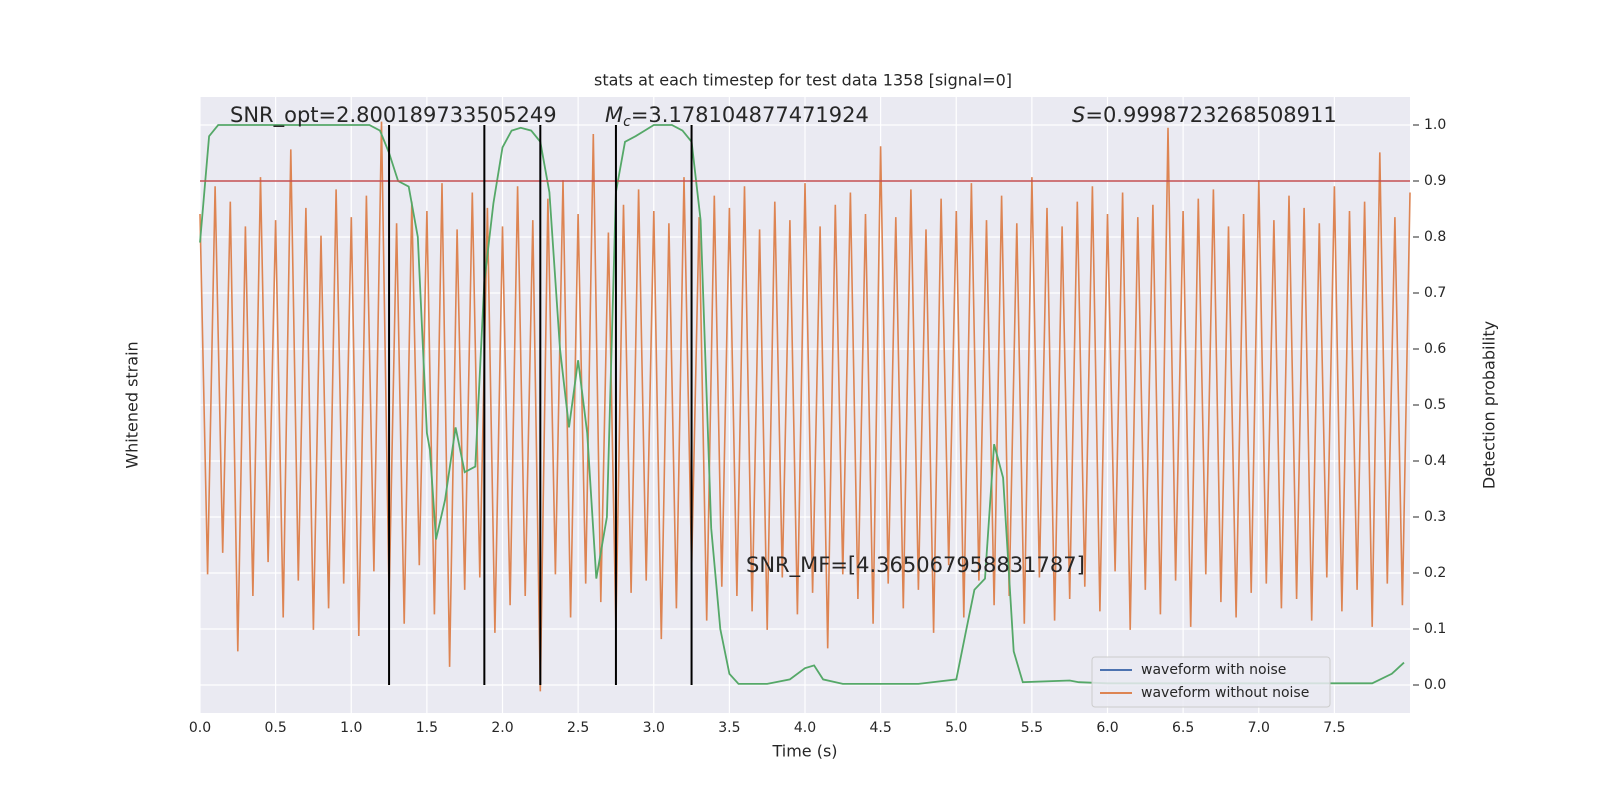  What do you see at coordinates (1435, 517) in the screenshot?
I see `y2-tick-label: 0.3` at bounding box center [1435, 517].